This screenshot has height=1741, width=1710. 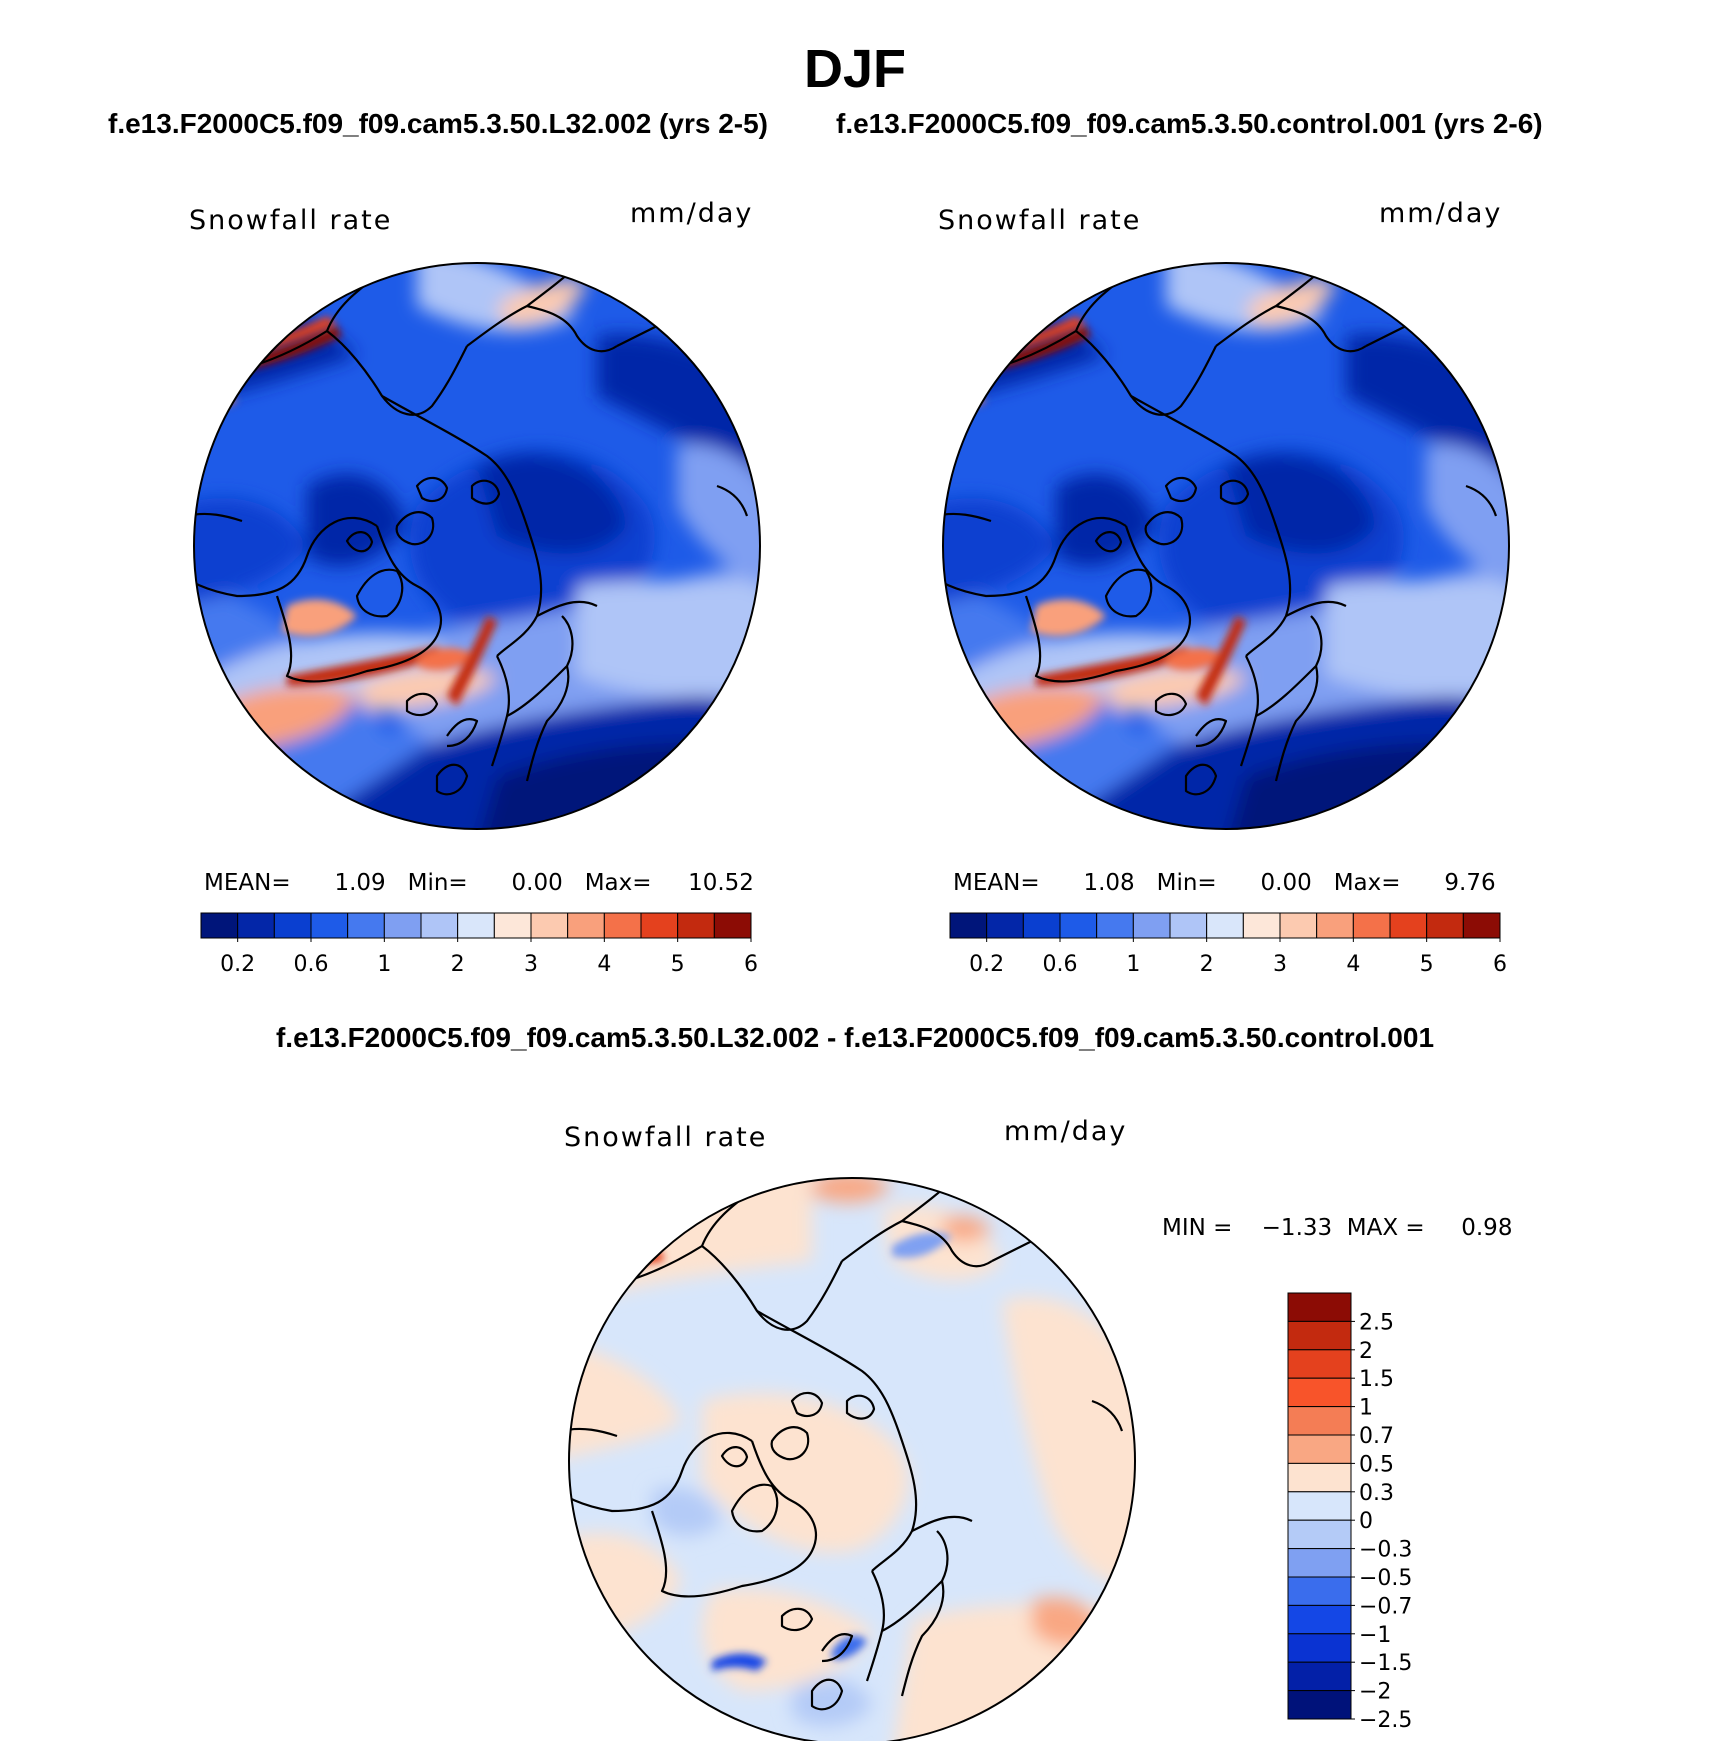 I want to click on panel-b-stats: MEAN= 1.08 Min= 0.00 Max= 9.76, so click(x=1224, y=883).